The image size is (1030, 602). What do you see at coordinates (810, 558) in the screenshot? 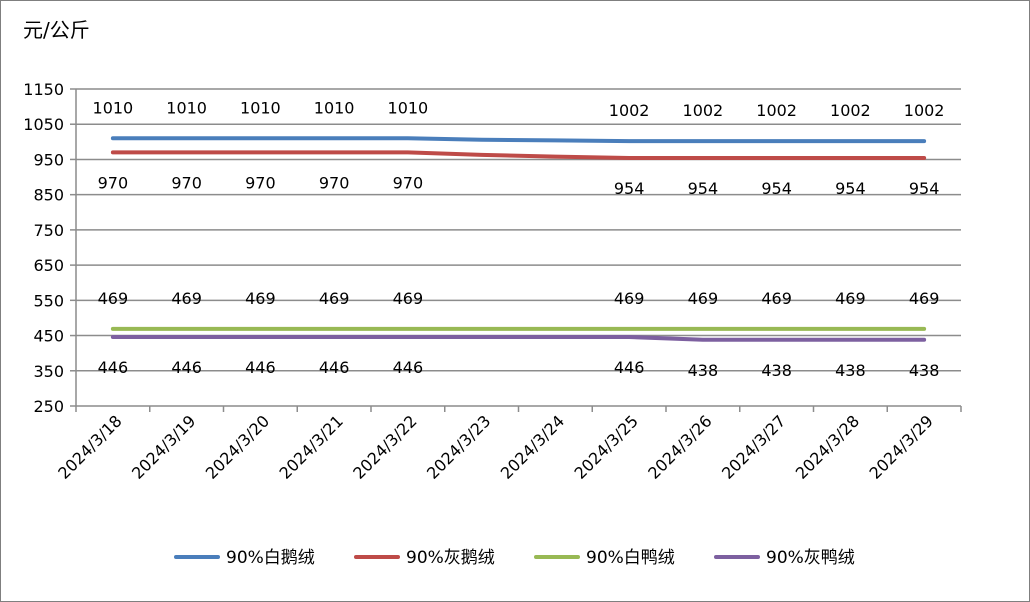
I see `legend-label: 90%灰鸭绒` at bounding box center [810, 558].